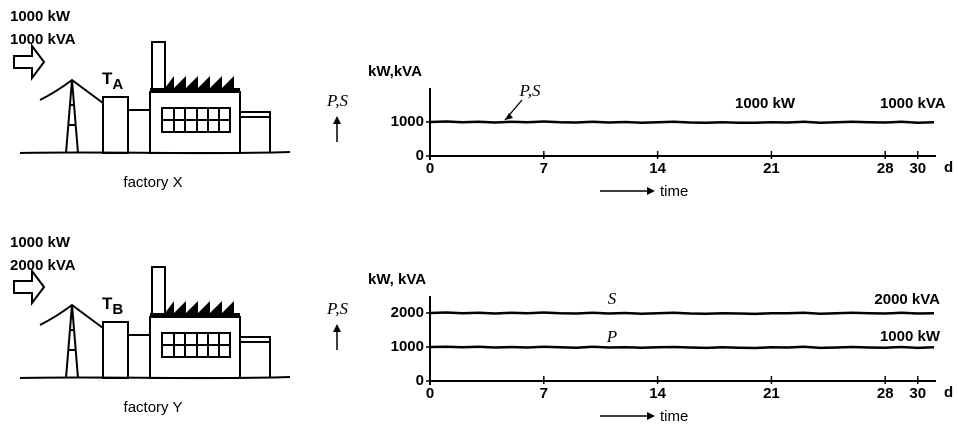 The width and height of the screenshot is (958, 426). I want to click on y-axis-label: kW, kVA, so click(397, 279).